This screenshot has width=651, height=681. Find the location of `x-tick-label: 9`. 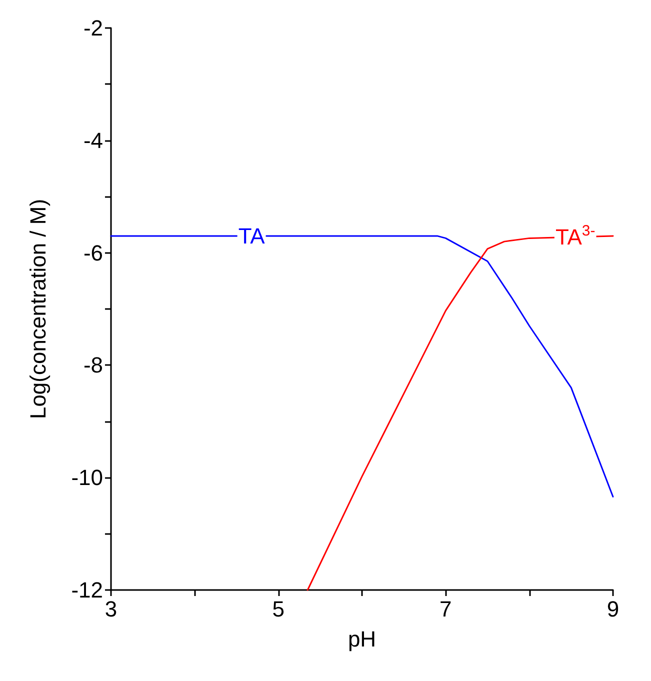

x-tick-label: 9 is located at coordinates (613, 609).